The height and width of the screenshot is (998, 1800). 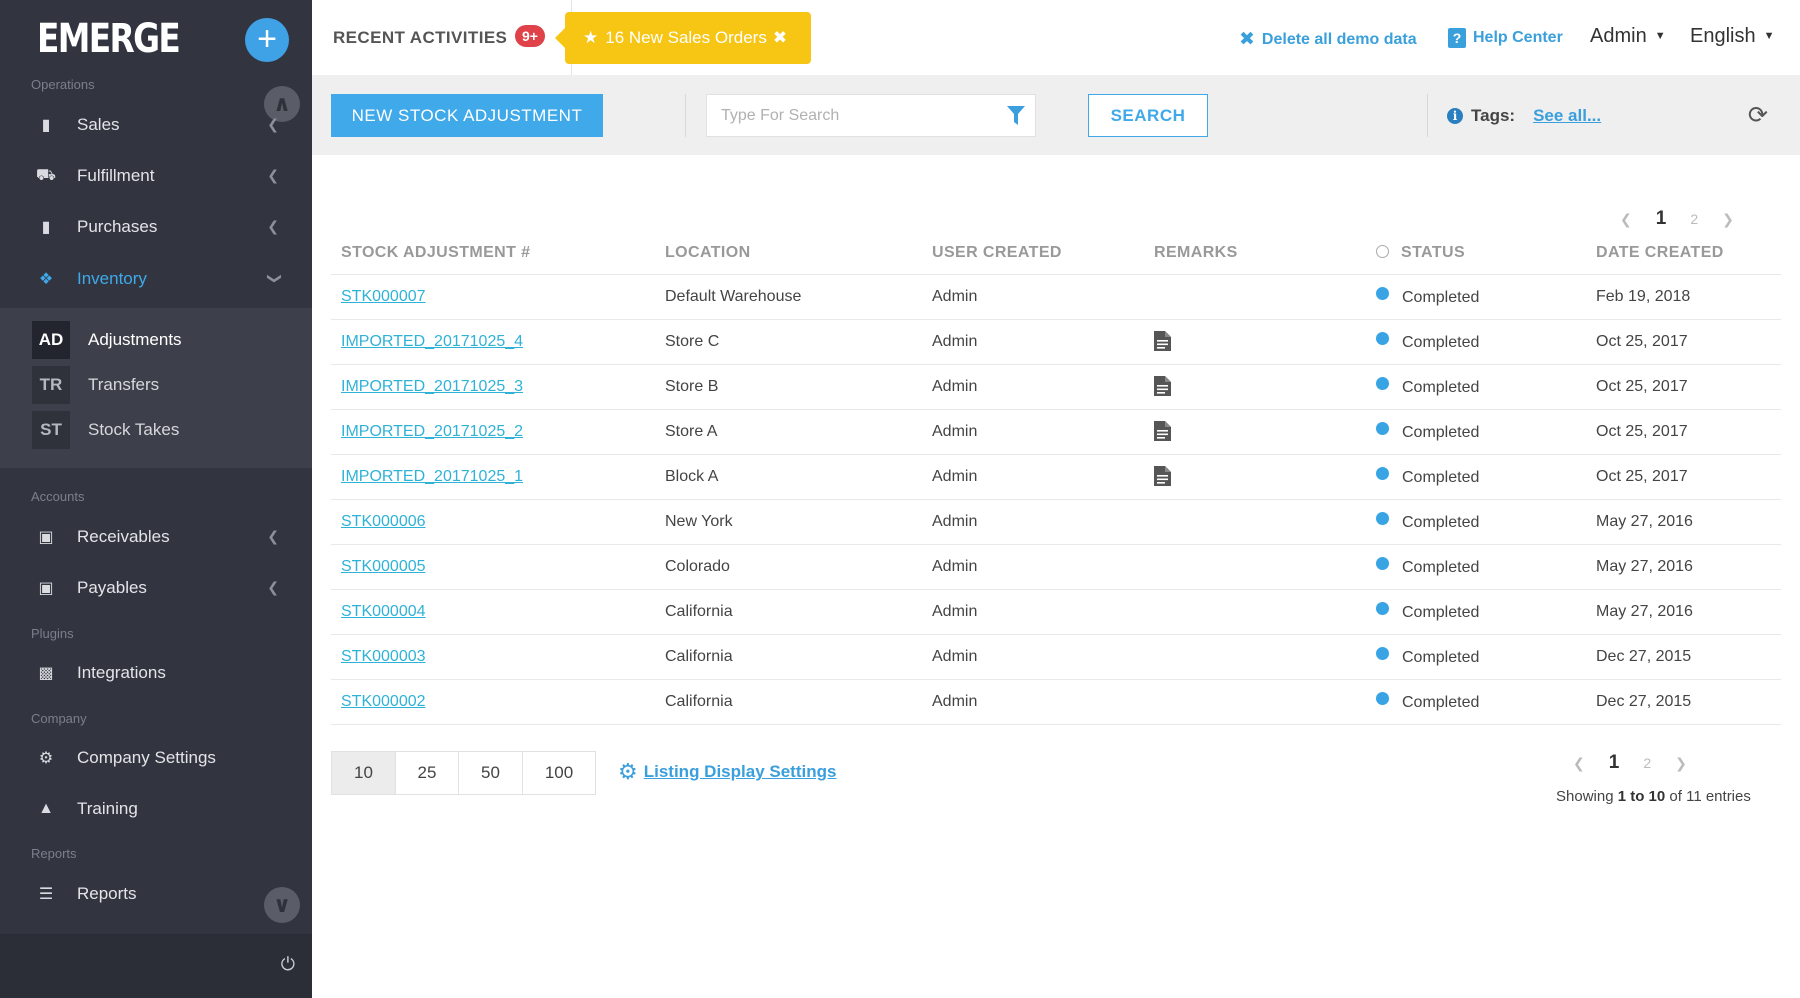 I want to click on page-size-option: 25, so click(x=427, y=773).